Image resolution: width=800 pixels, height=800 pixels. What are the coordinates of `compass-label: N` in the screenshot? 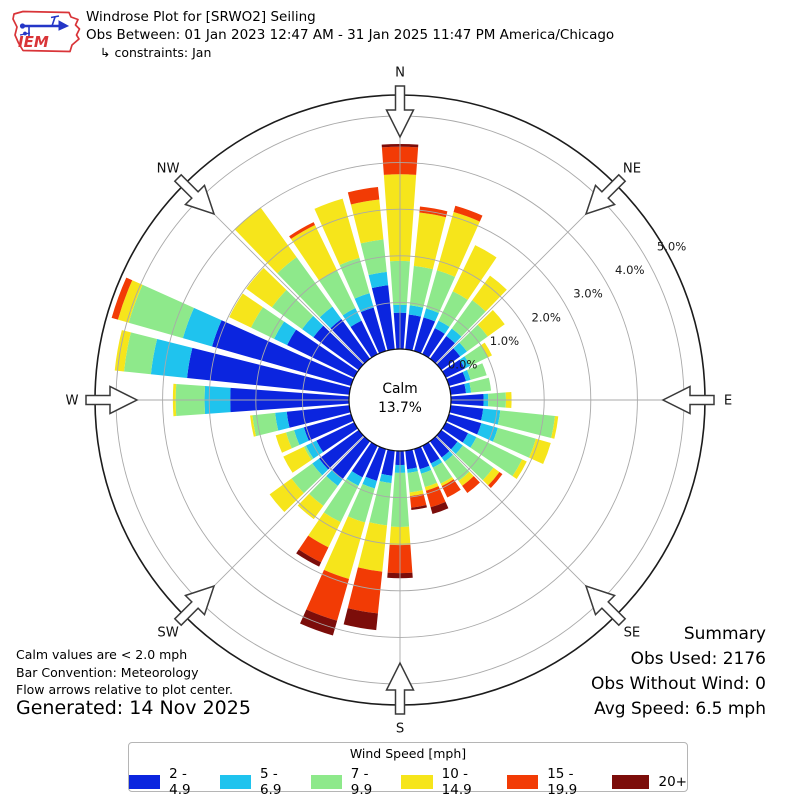 It's located at (400, 73).